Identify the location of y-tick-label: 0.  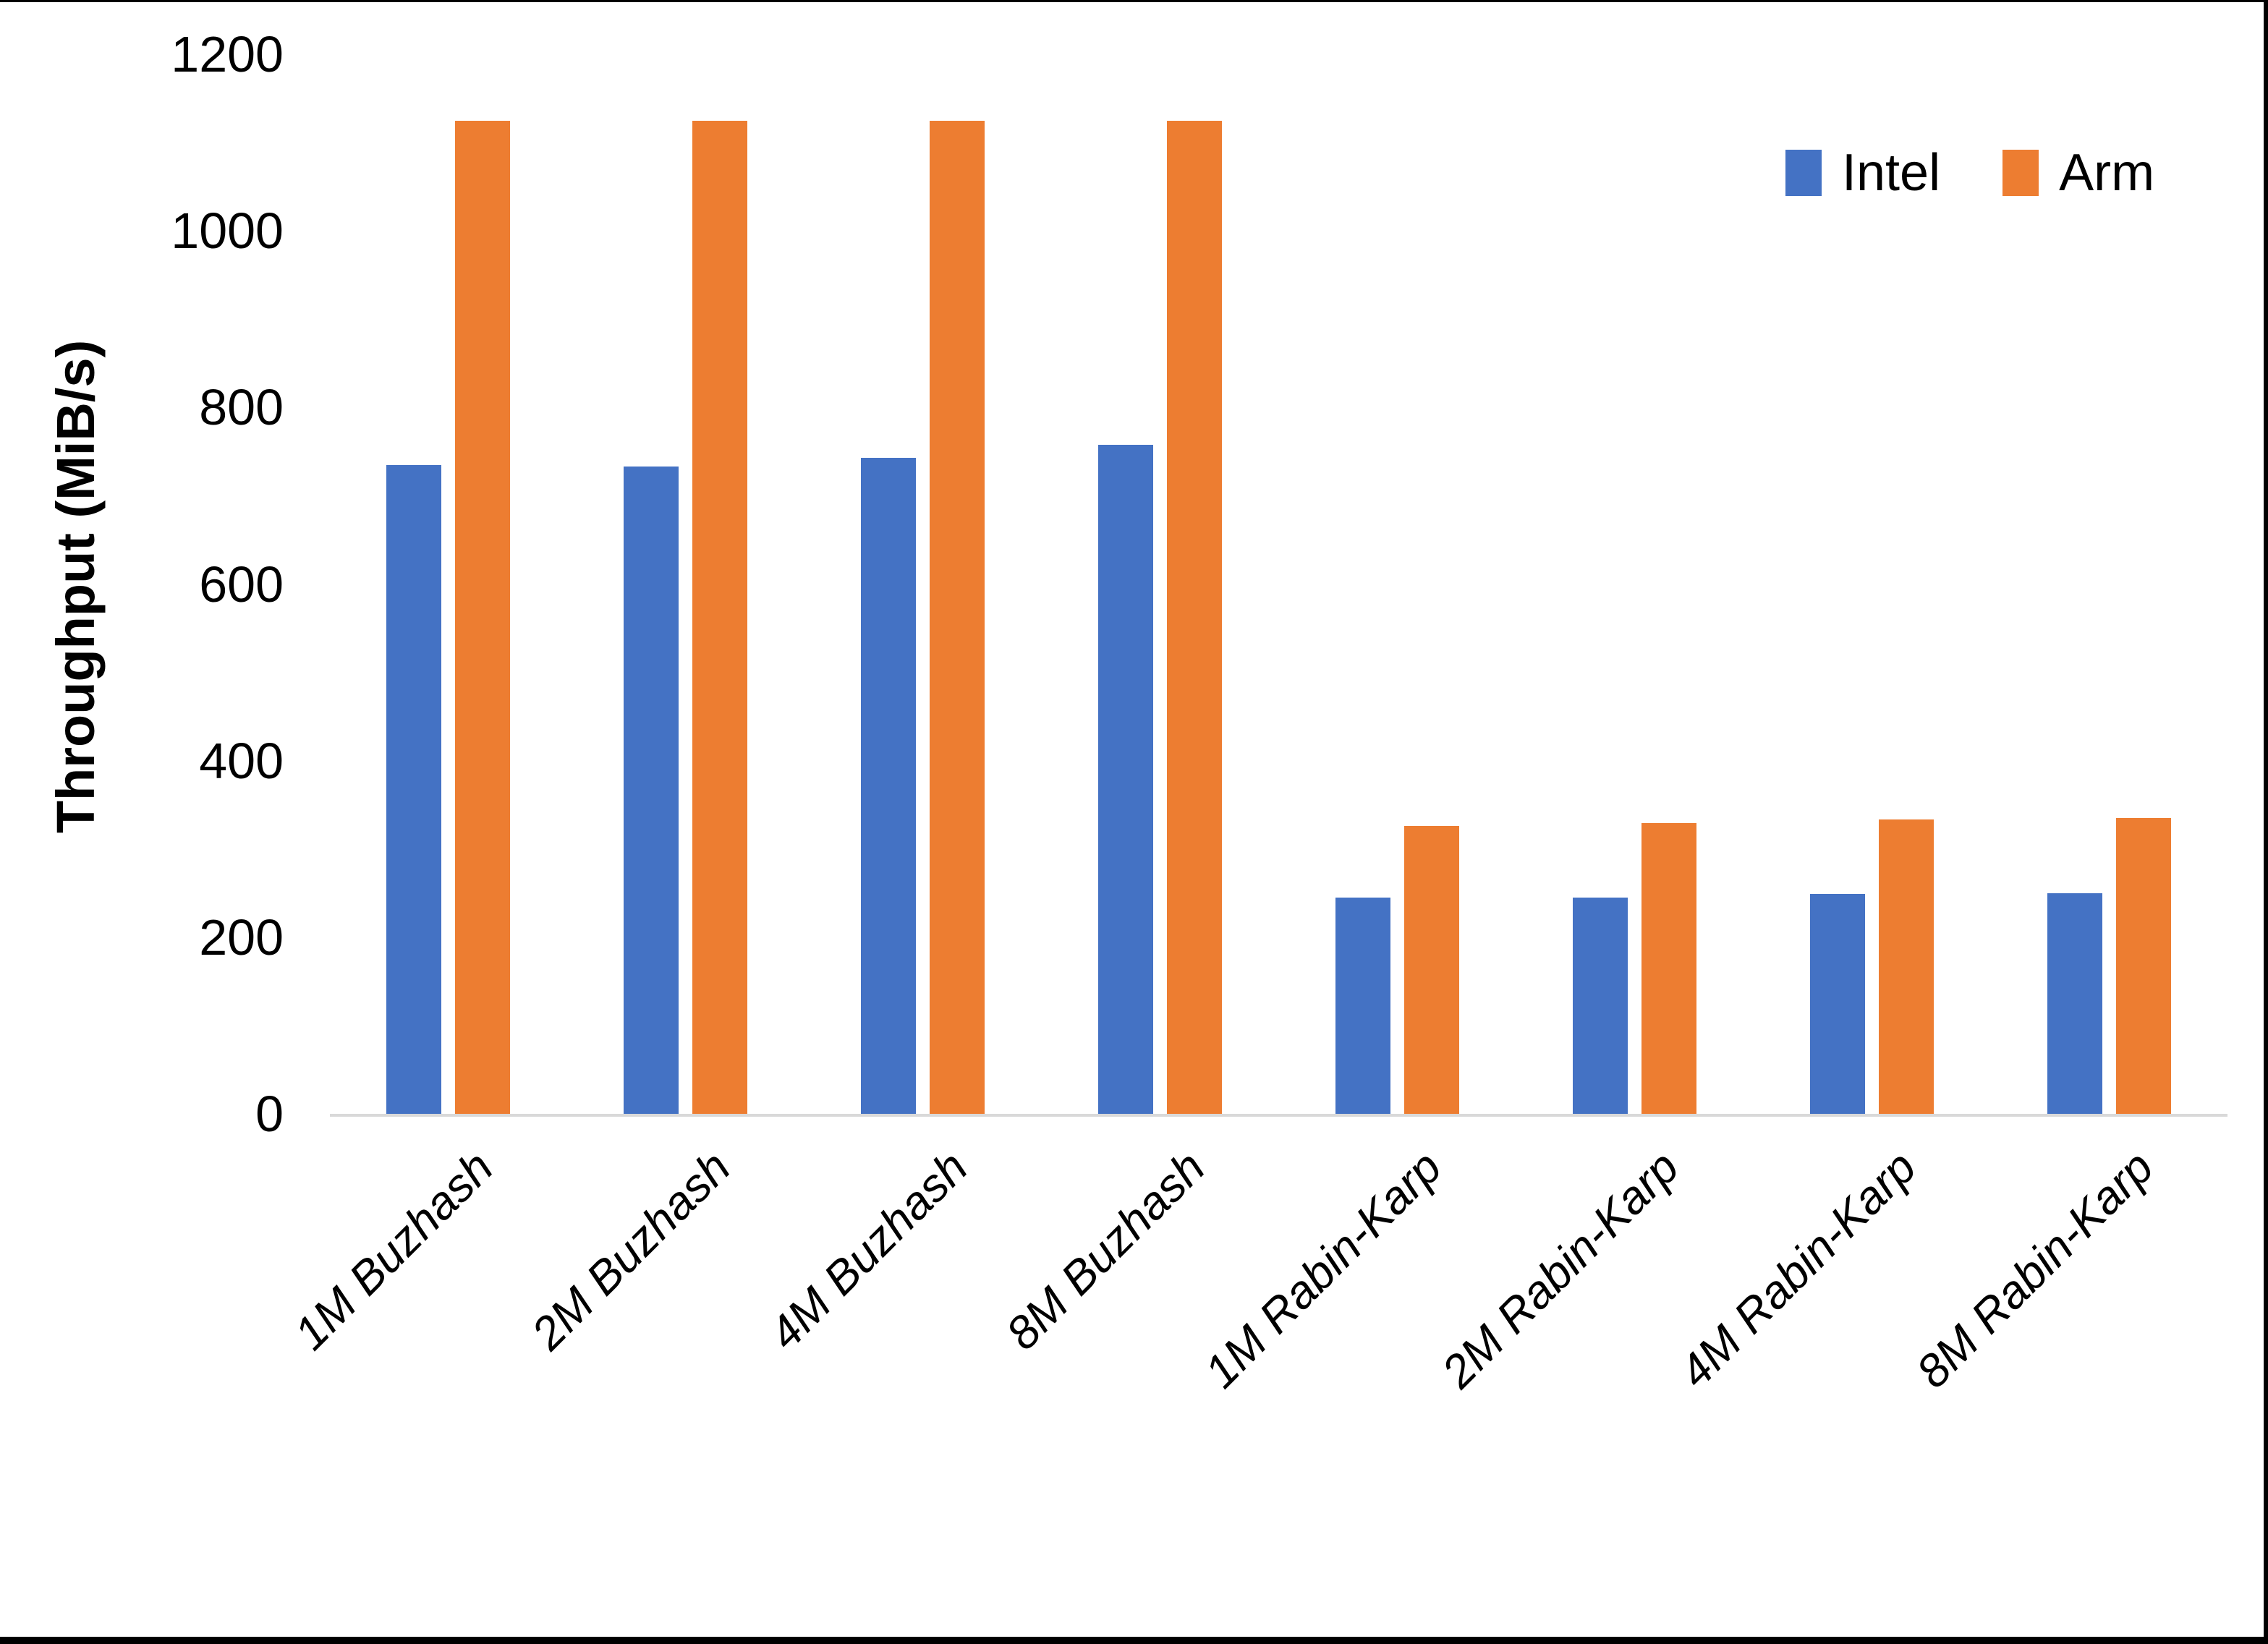
(269, 1114).